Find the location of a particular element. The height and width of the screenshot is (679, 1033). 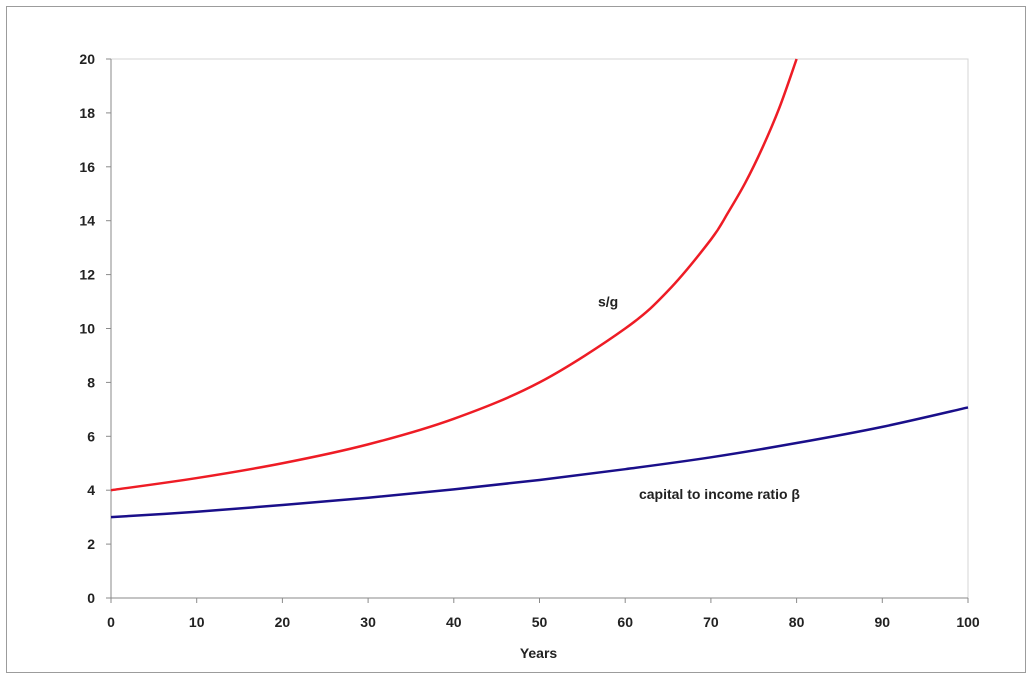

annotation-capital-income-ratio: capital to income ratio β is located at coordinates (719, 494).